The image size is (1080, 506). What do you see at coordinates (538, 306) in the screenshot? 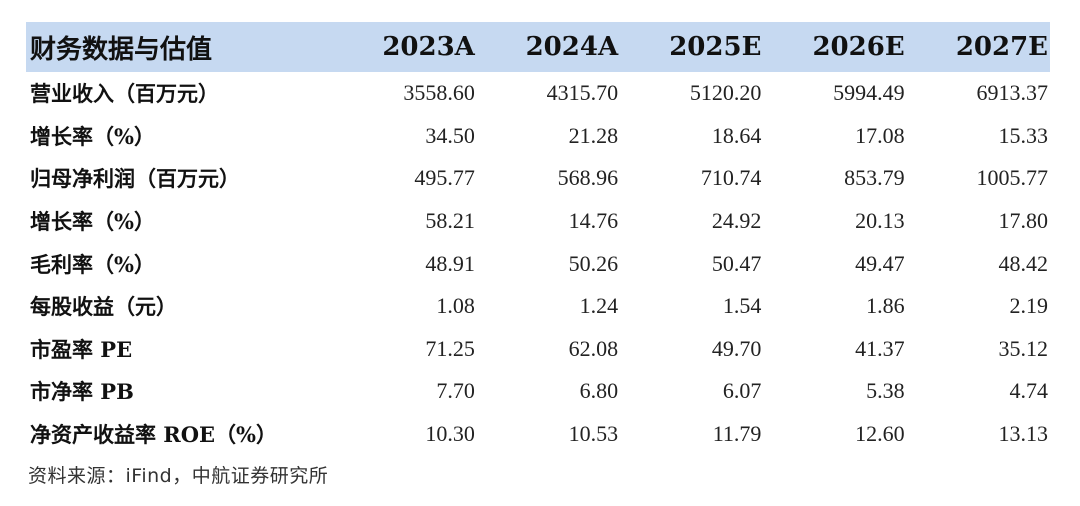
I see `table-row: 每股收益（元） 1.08 1.24 1.54 1.86 2.19` at bounding box center [538, 306].